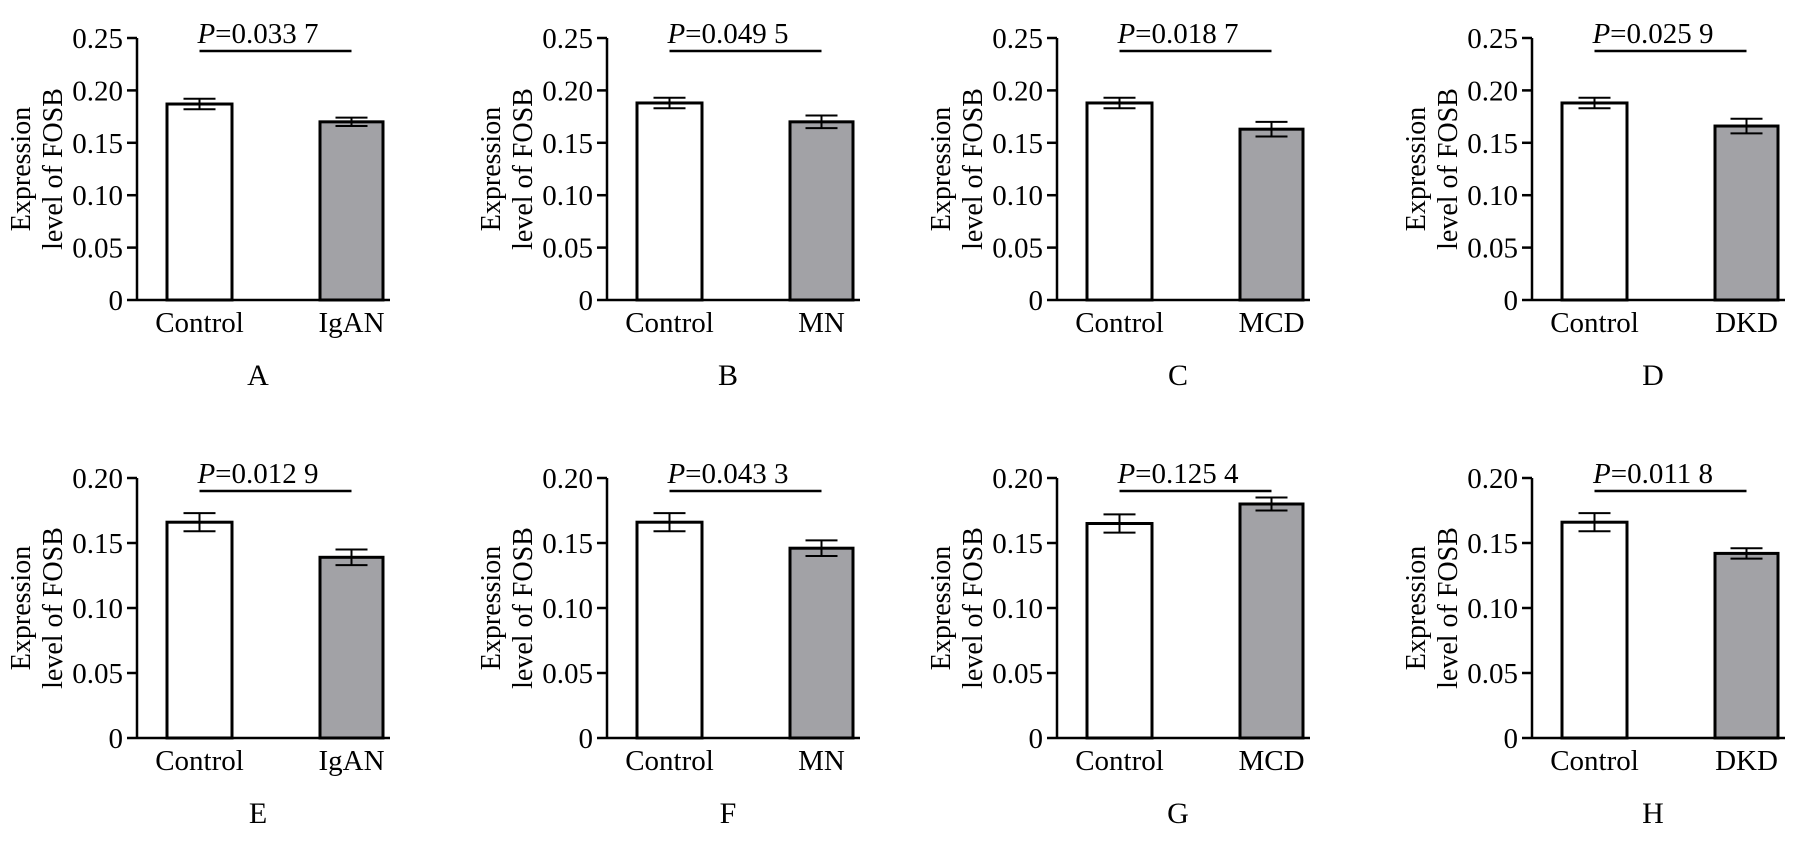 The height and width of the screenshot is (846, 1800). I want to click on p-value-label: P=0.049 5, so click(727, 34).